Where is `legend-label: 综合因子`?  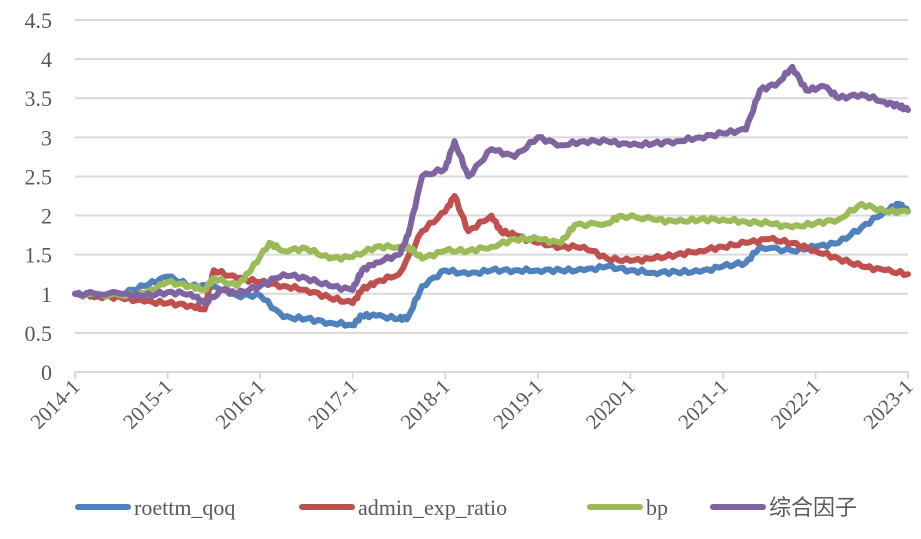
legend-label: 综合因子 is located at coordinates (813, 507).